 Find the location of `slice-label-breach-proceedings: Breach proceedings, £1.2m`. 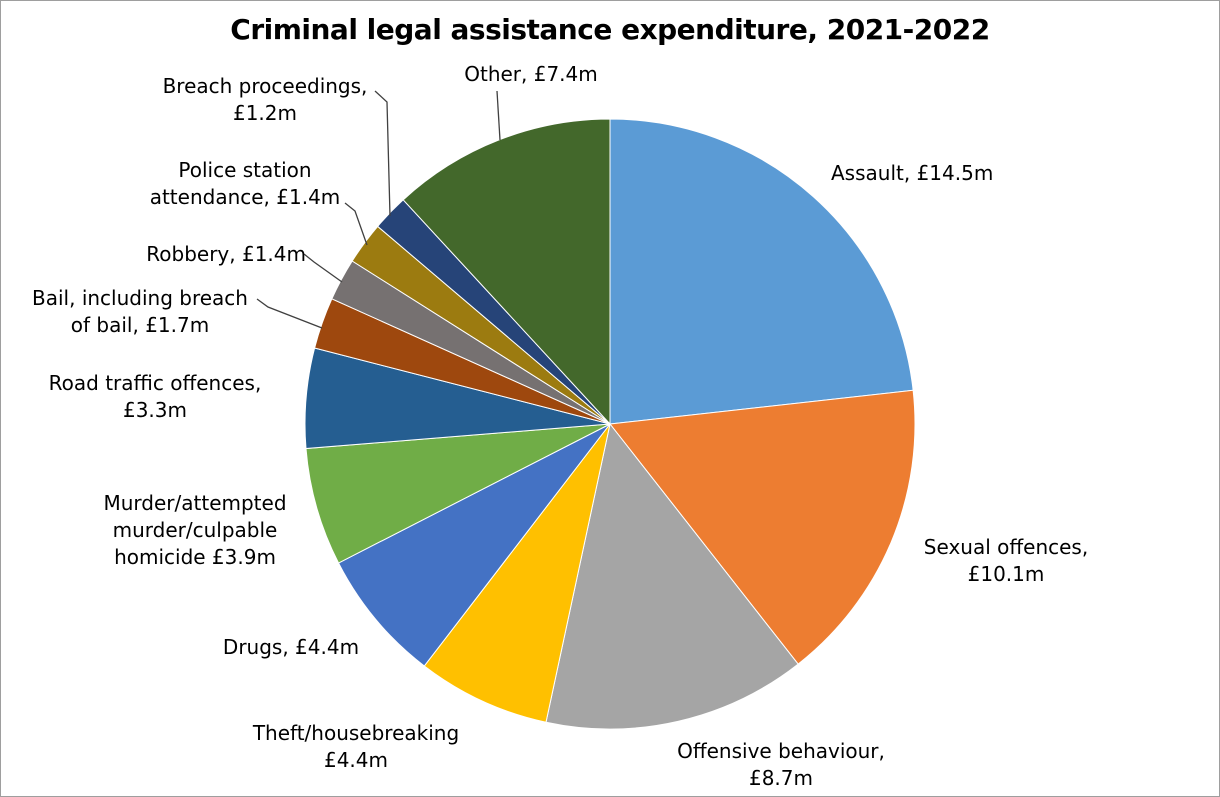

slice-label-breach-proceedings: Breach proceedings, £1.2m is located at coordinates (265, 99).